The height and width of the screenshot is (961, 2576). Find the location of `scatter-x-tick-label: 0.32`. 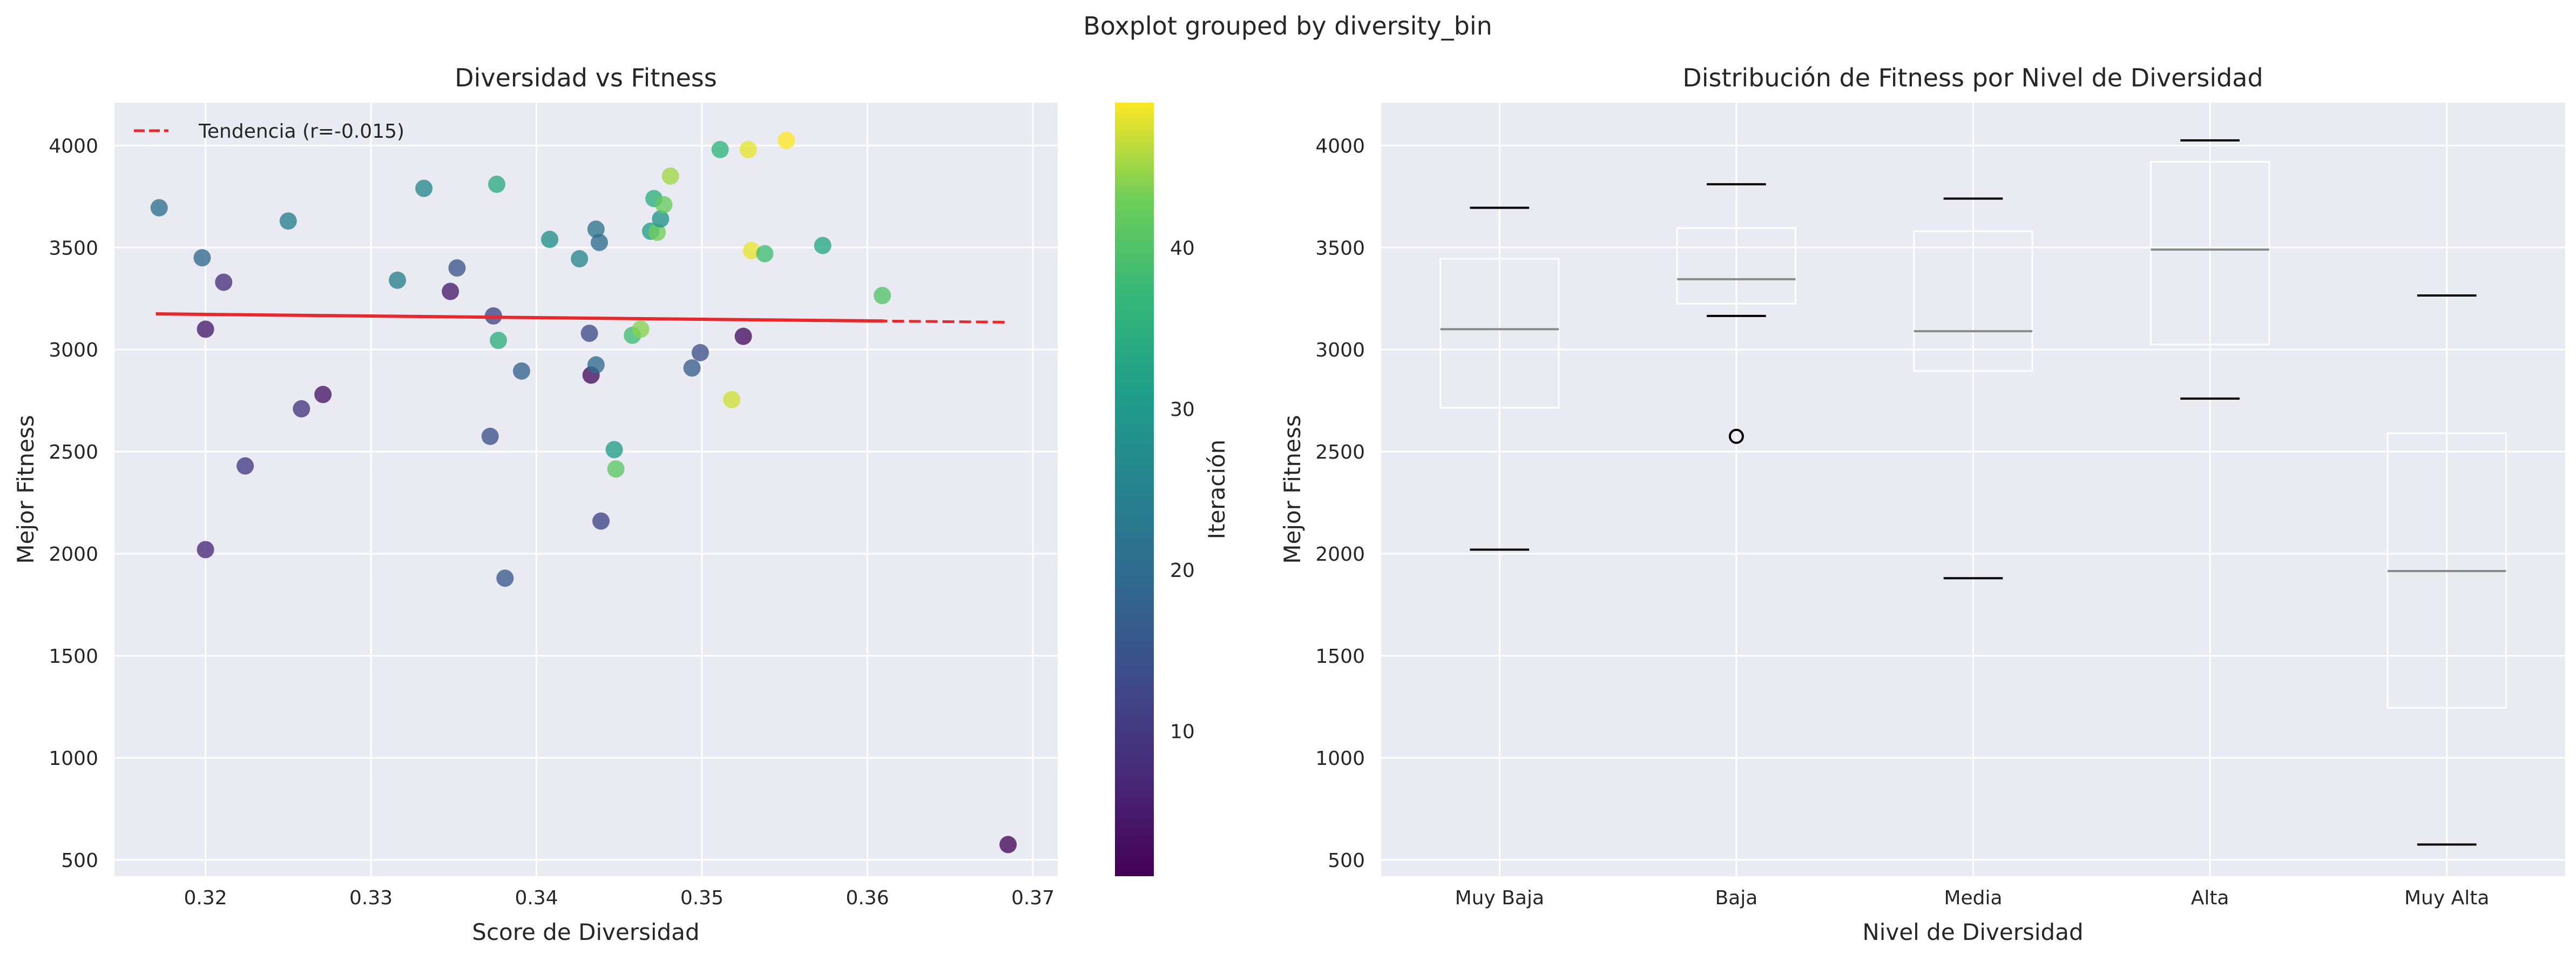

scatter-x-tick-label: 0.32 is located at coordinates (206, 898).